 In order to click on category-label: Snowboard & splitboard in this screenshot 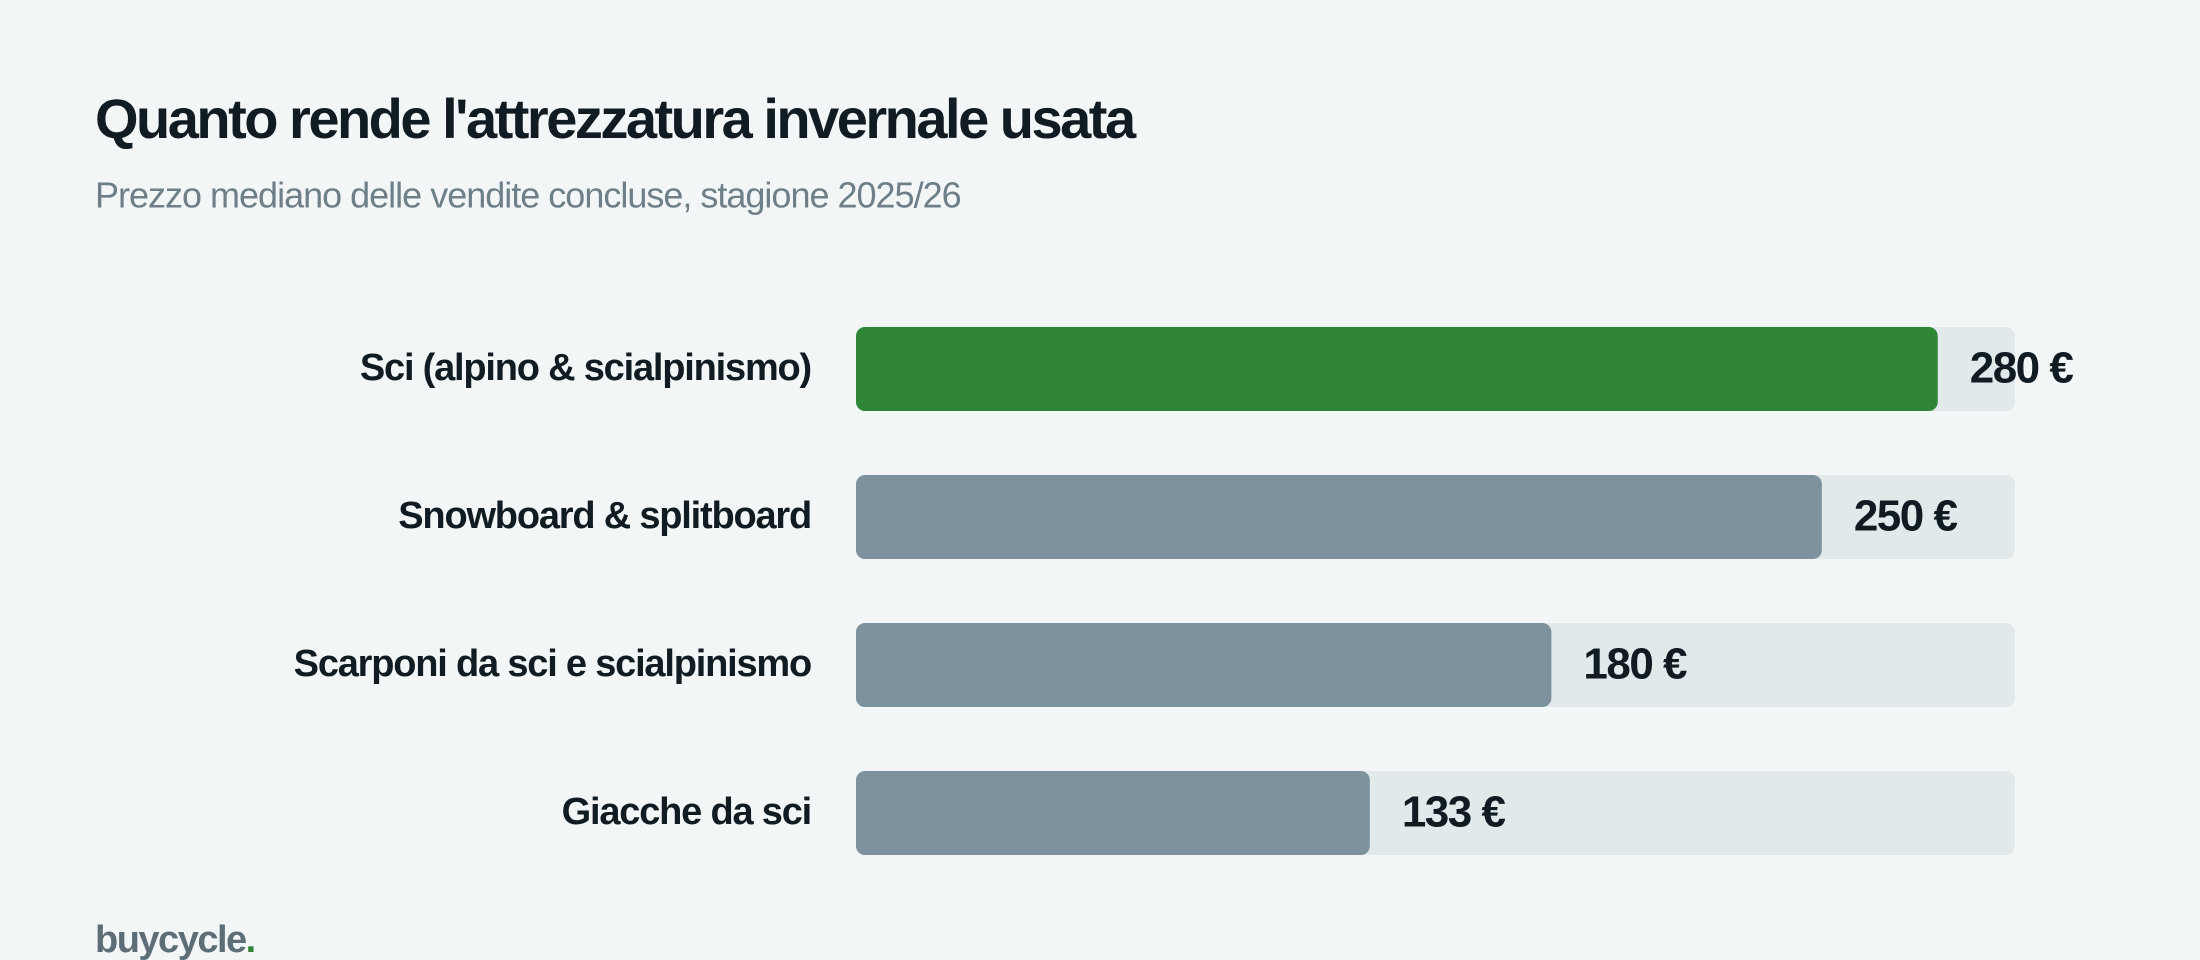, I will do `click(604, 516)`.